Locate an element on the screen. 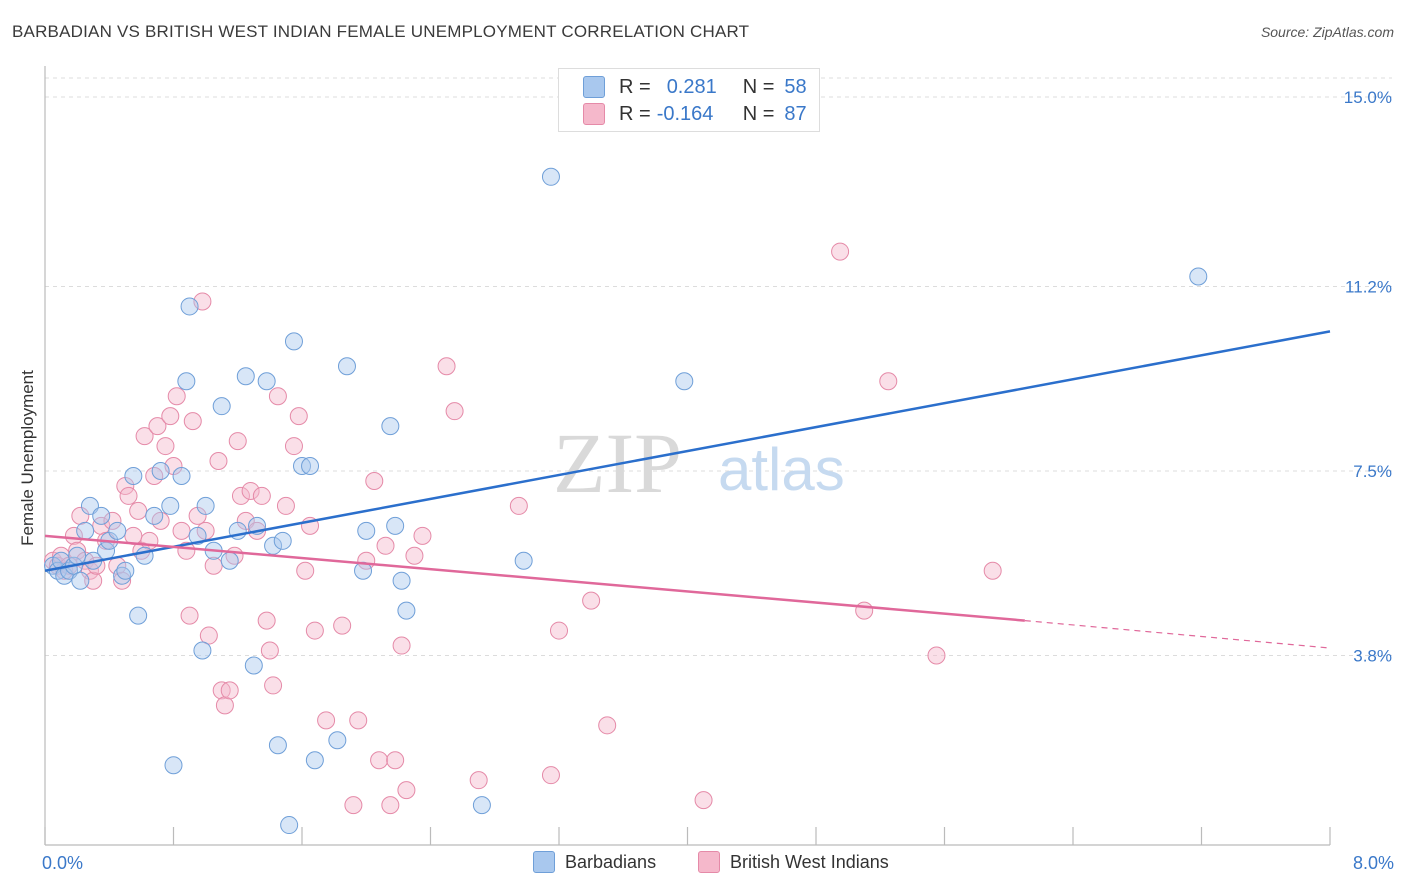  watermark-atlas: atlas is located at coordinates (781, 469).